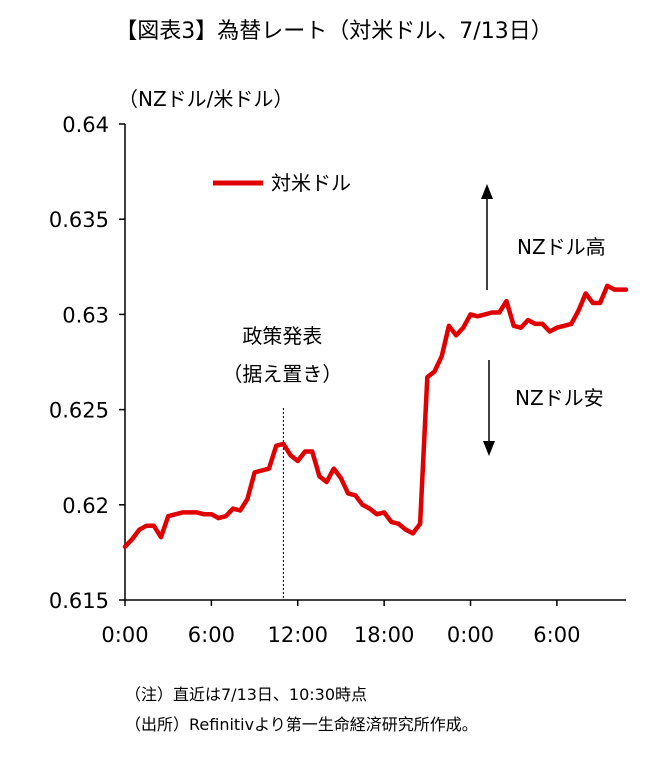  I want to click on legend: 対米ドル, so click(282, 183).